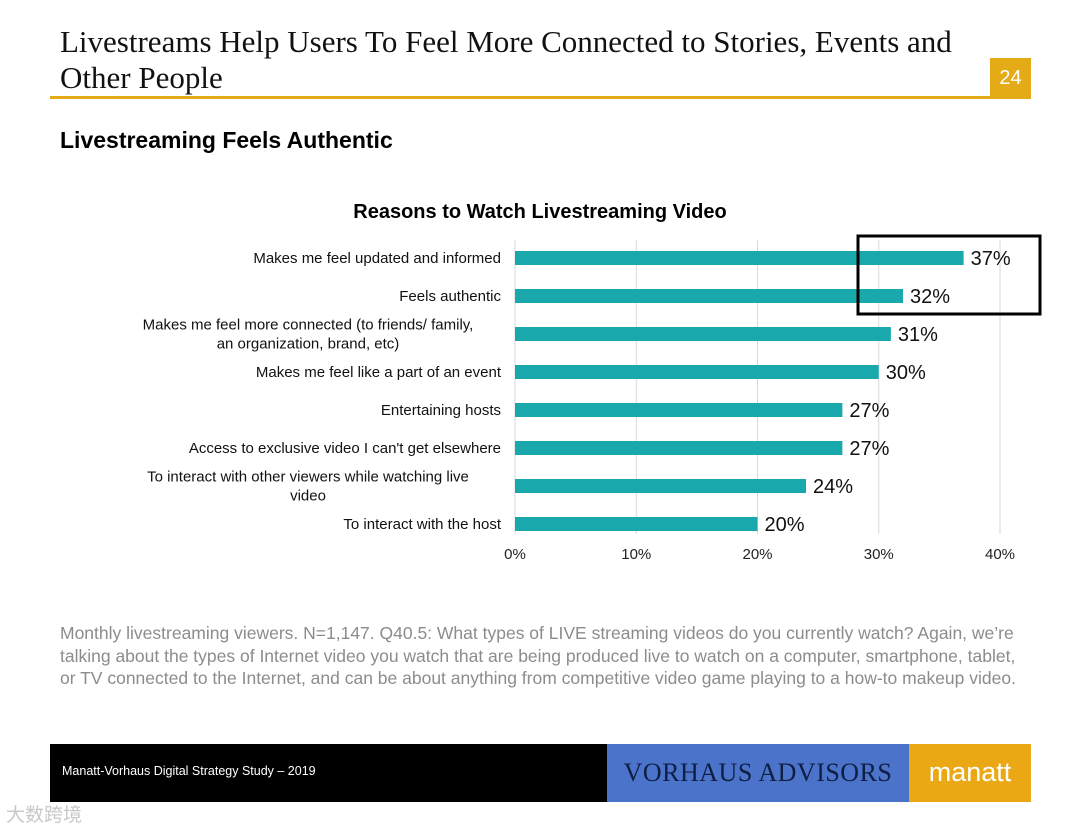 This screenshot has height=834, width=1080. What do you see at coordinates (308, 344) in the screenshot?
I see `category-label-line: an organization, brand, etc)` at bounding box center [308, 344].